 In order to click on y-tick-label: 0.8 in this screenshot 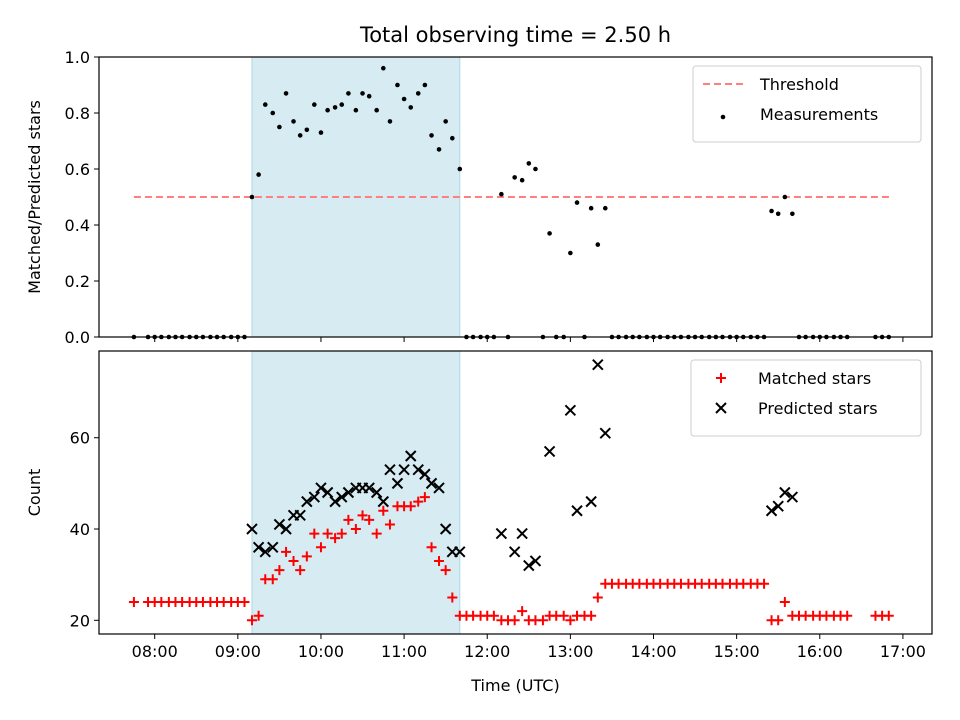, I will do `click(77, 113)`.